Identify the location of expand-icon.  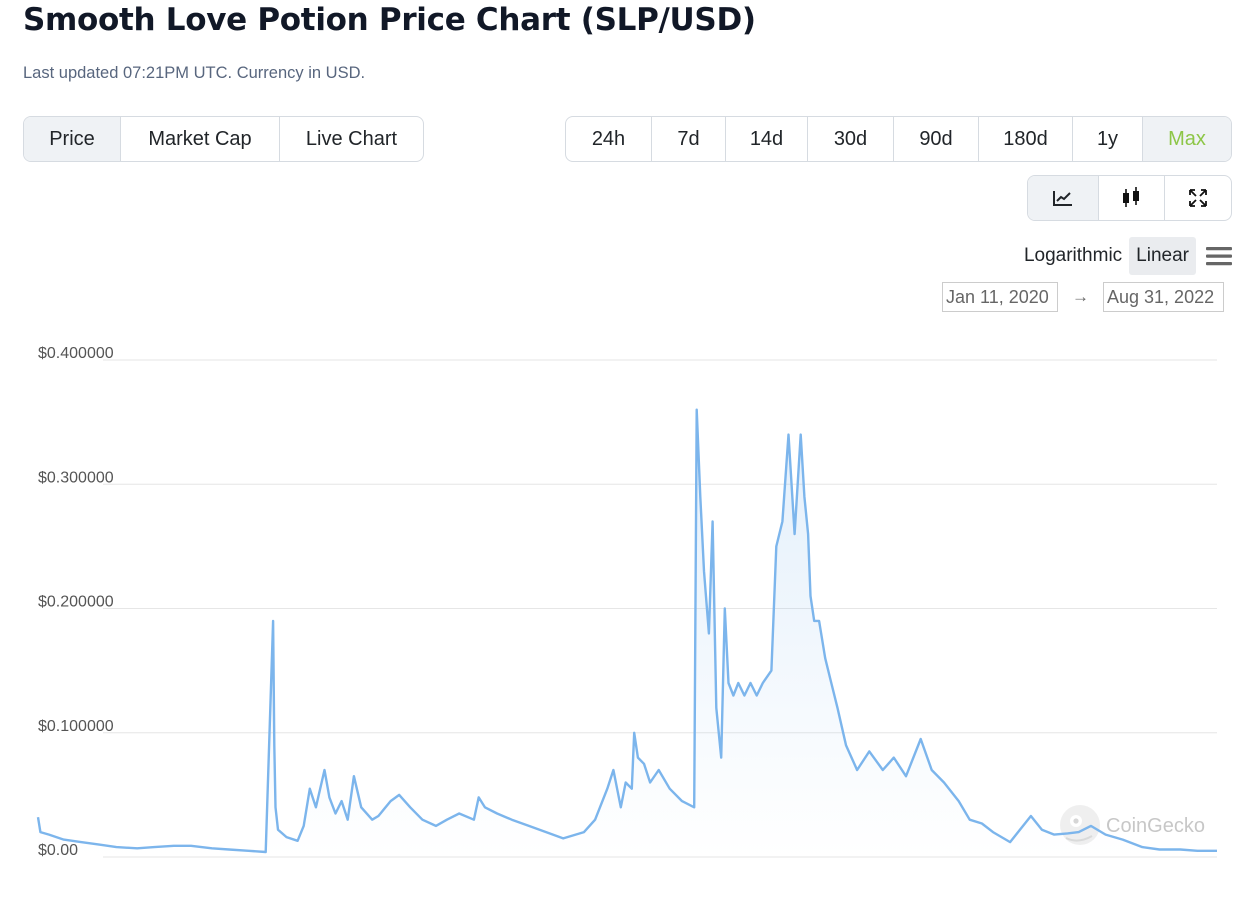
(1197, 198).